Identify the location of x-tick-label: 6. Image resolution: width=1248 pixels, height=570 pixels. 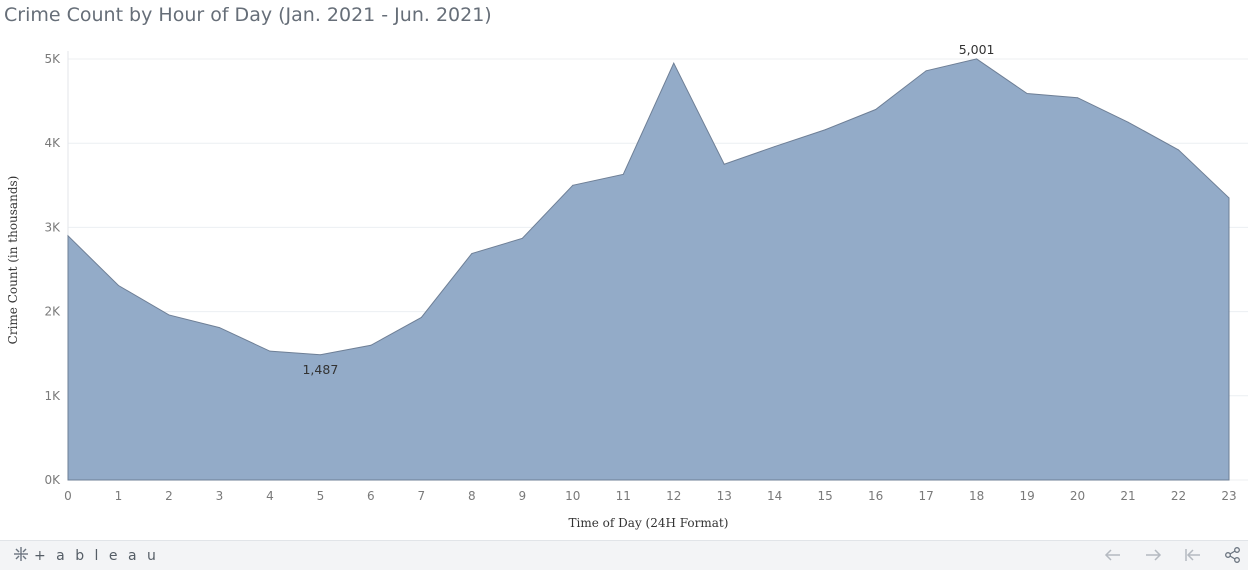
(371, 496).